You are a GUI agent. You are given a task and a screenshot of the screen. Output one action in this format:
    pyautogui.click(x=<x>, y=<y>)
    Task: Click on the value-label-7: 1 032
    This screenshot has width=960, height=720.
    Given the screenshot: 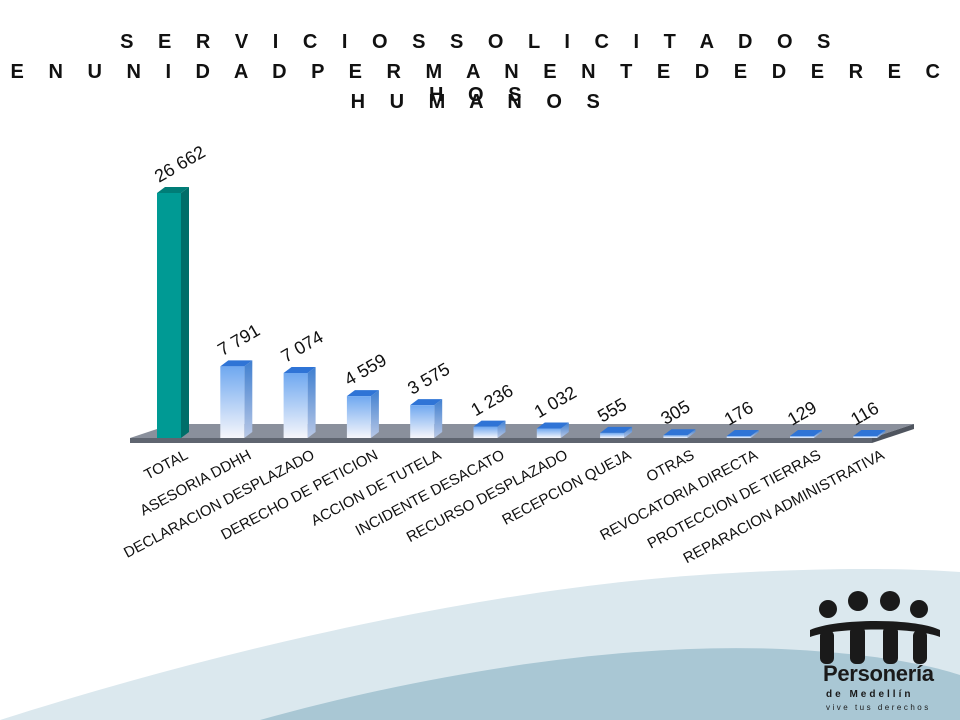 What is the action you would take?
    pyautogui.click(x=555, y=402)
    